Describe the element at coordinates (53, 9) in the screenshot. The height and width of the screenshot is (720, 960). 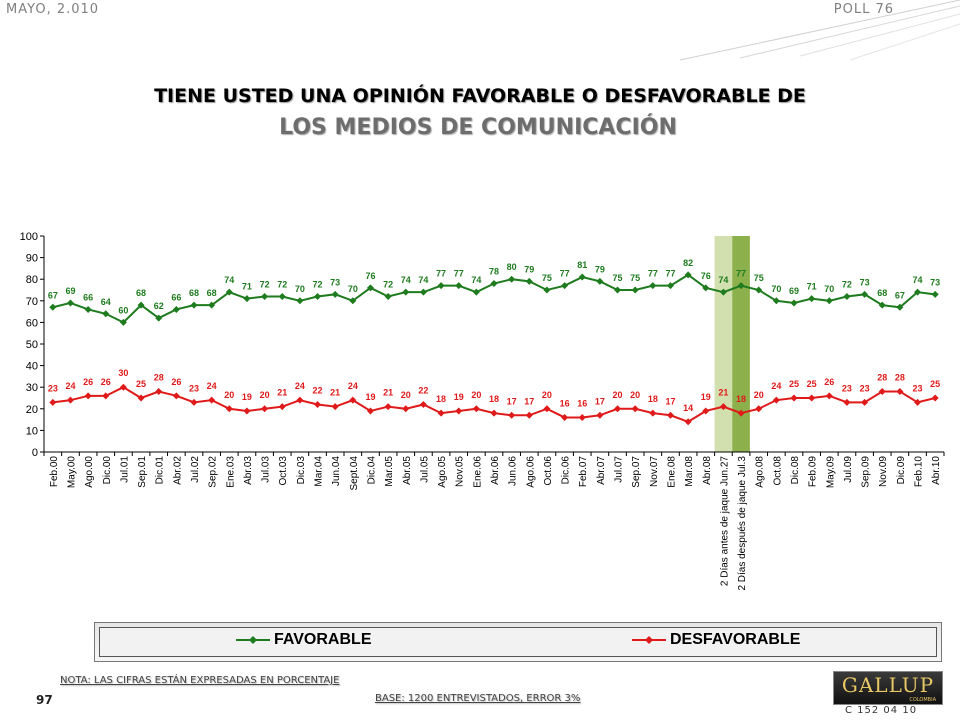
I see `header-date: MAYO, 2.010` at that location.